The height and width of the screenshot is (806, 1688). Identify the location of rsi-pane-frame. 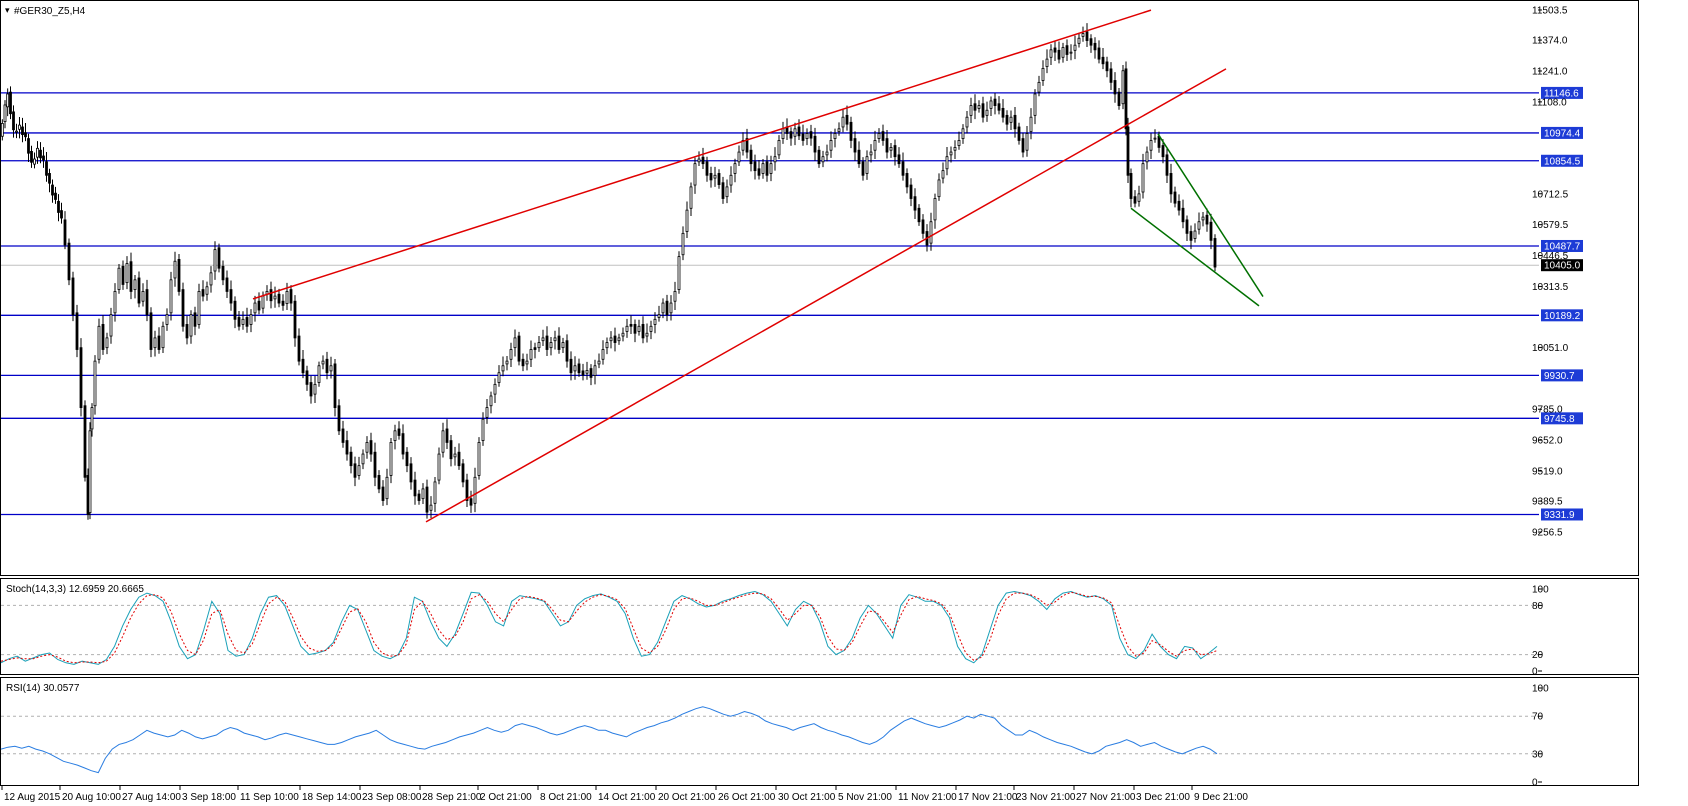
(819, 731).